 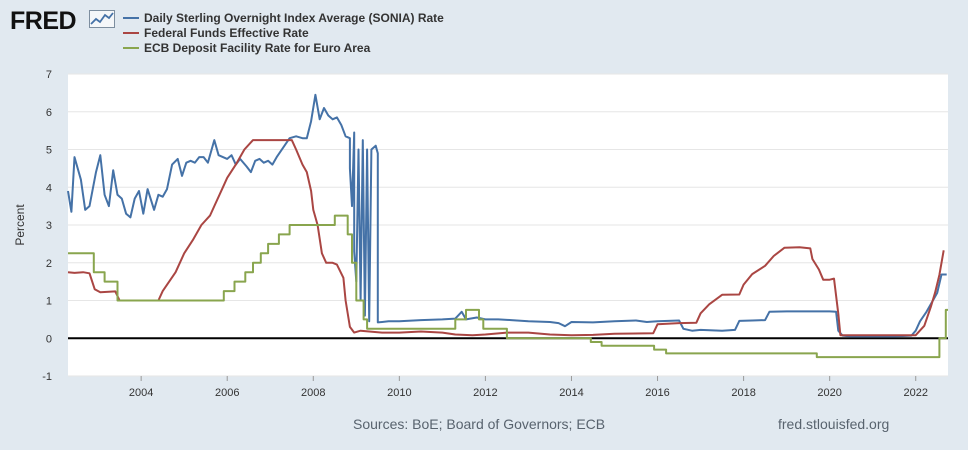 I want to click on legend-label: ECB Deposit Facility Rate for Euro Area, so click(x=257, y=47).